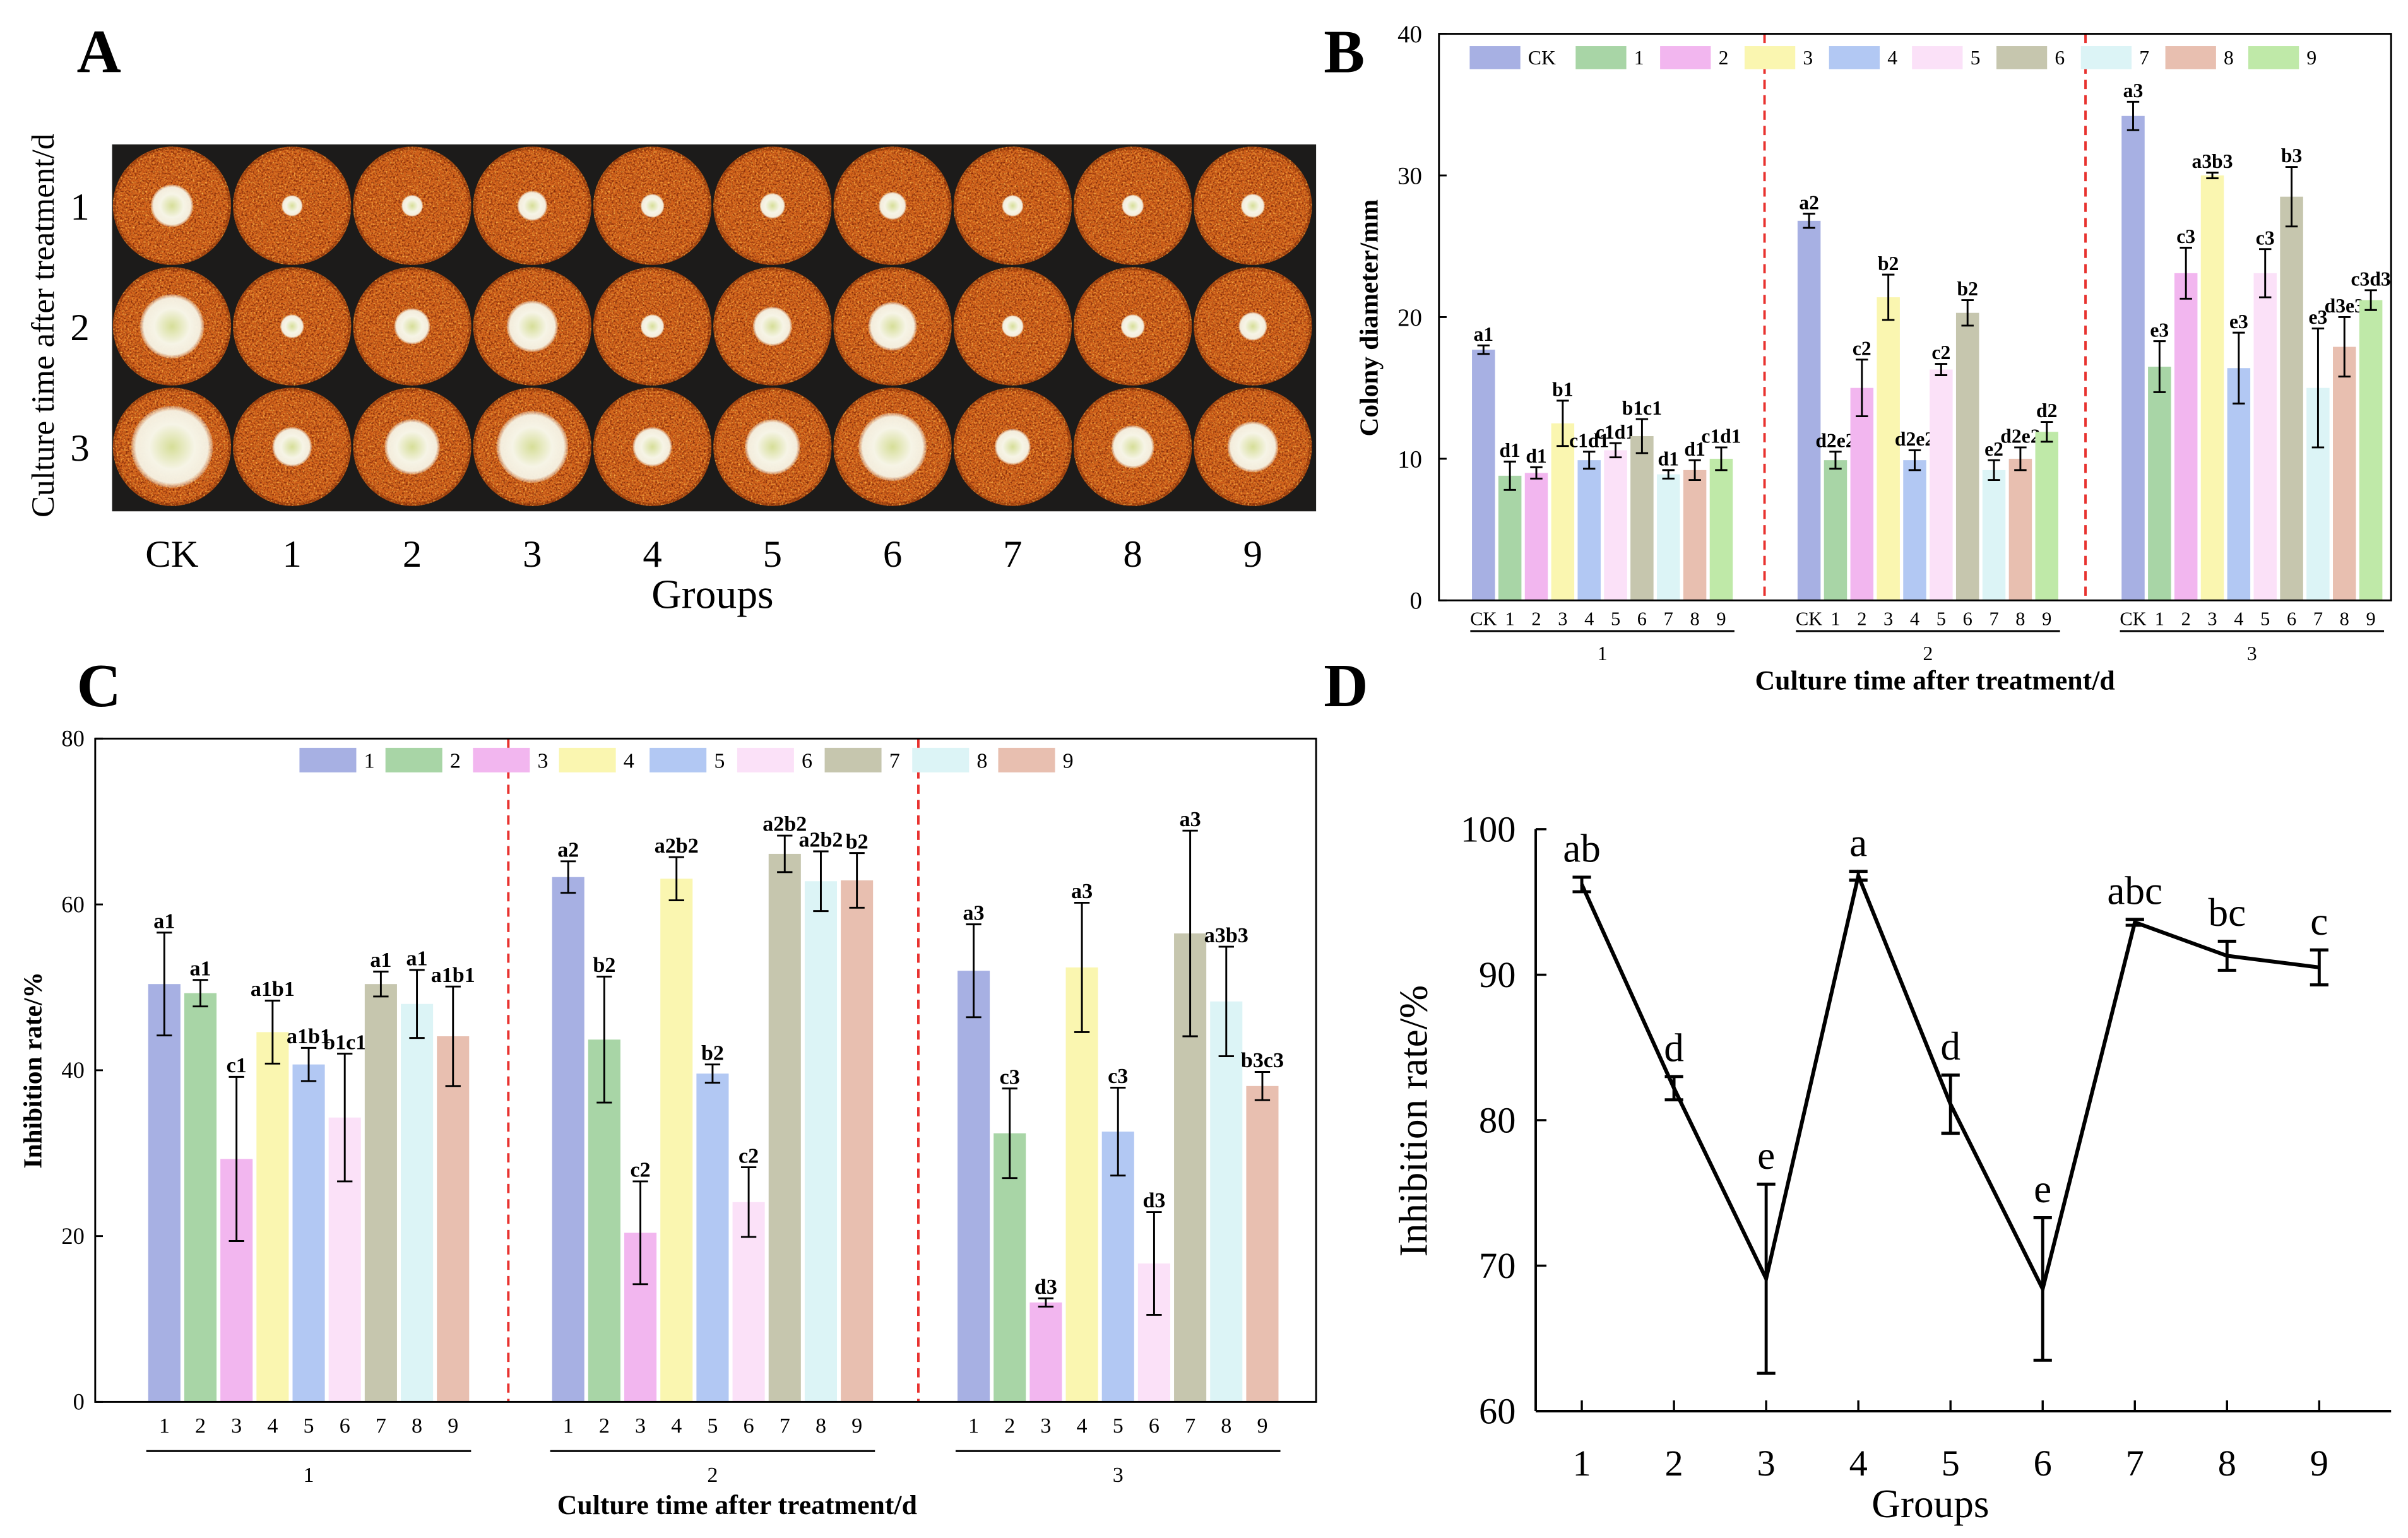  Describe the element at coordinates (604, 965) in the screenshot. I see `significance-letter: b2` at that location.